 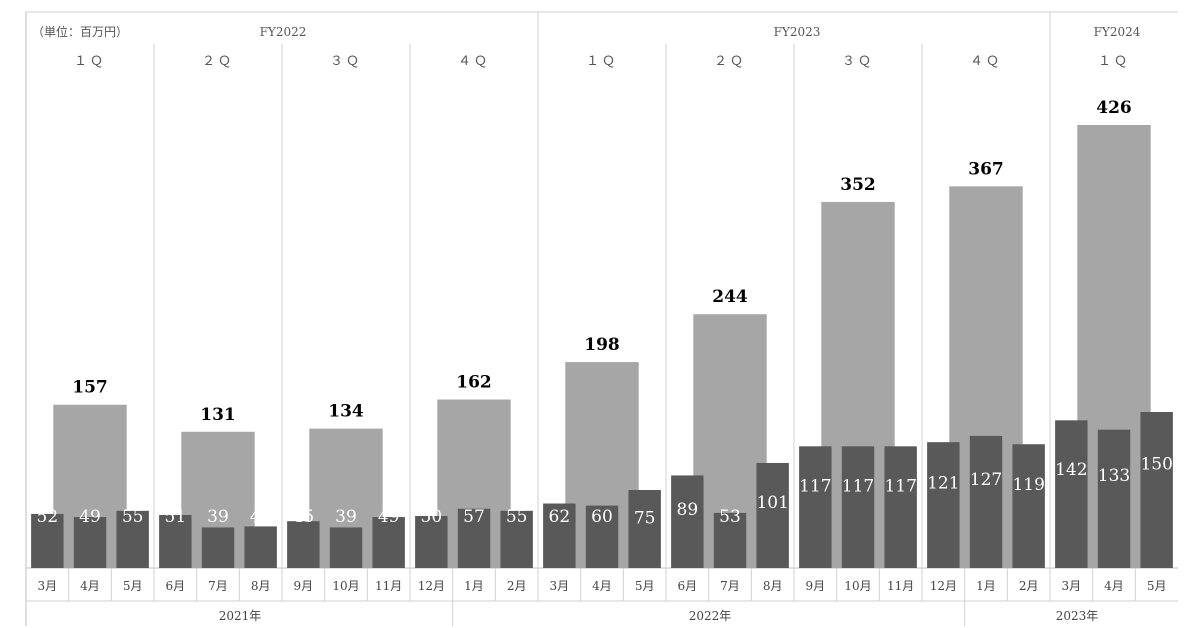 What do you see at coordinates (602, 345) in the screenshot?
I see `quarter-total-label: 198` at bounding box center [602, 345].